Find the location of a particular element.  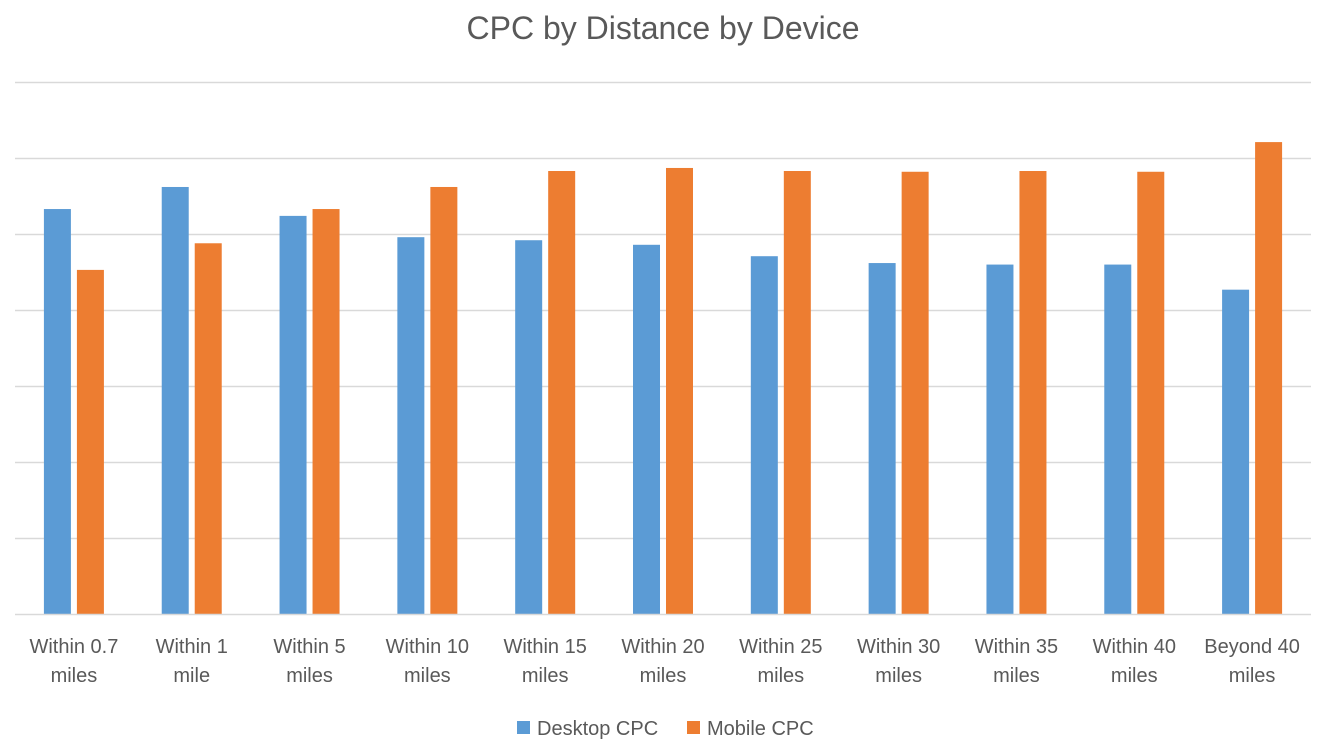

legend: Desktop CPC Mobile CPC is located at coordinates (665, 729).